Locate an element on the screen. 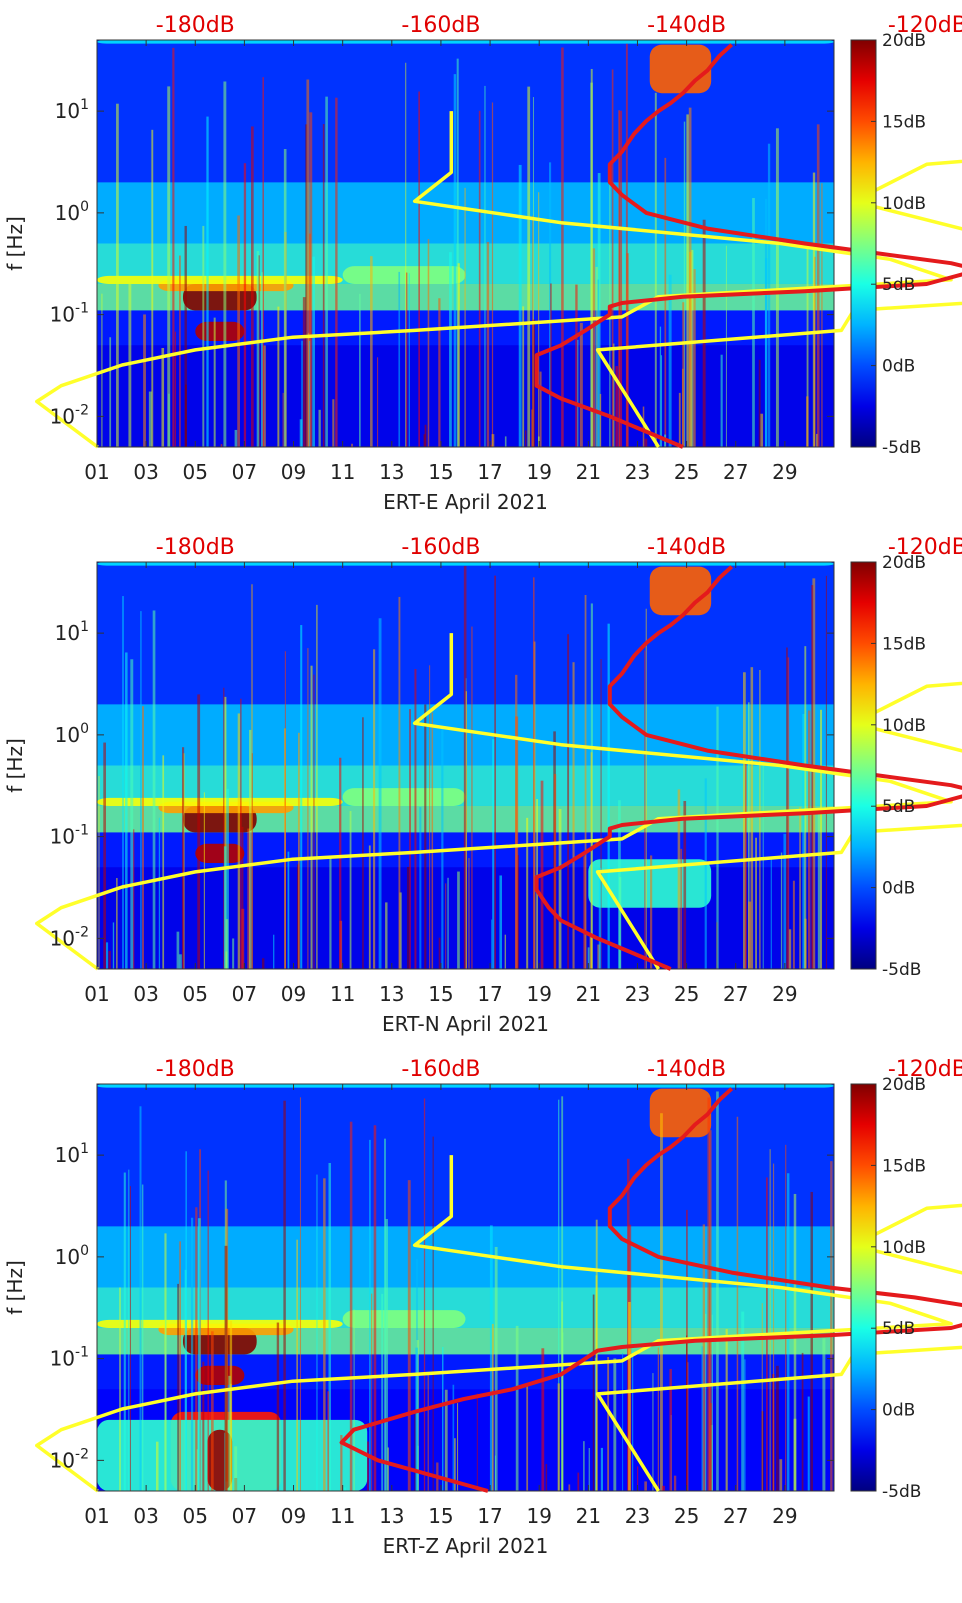  x-axis-label: ERT-E April 2021 is located at coordinates (465, 502).